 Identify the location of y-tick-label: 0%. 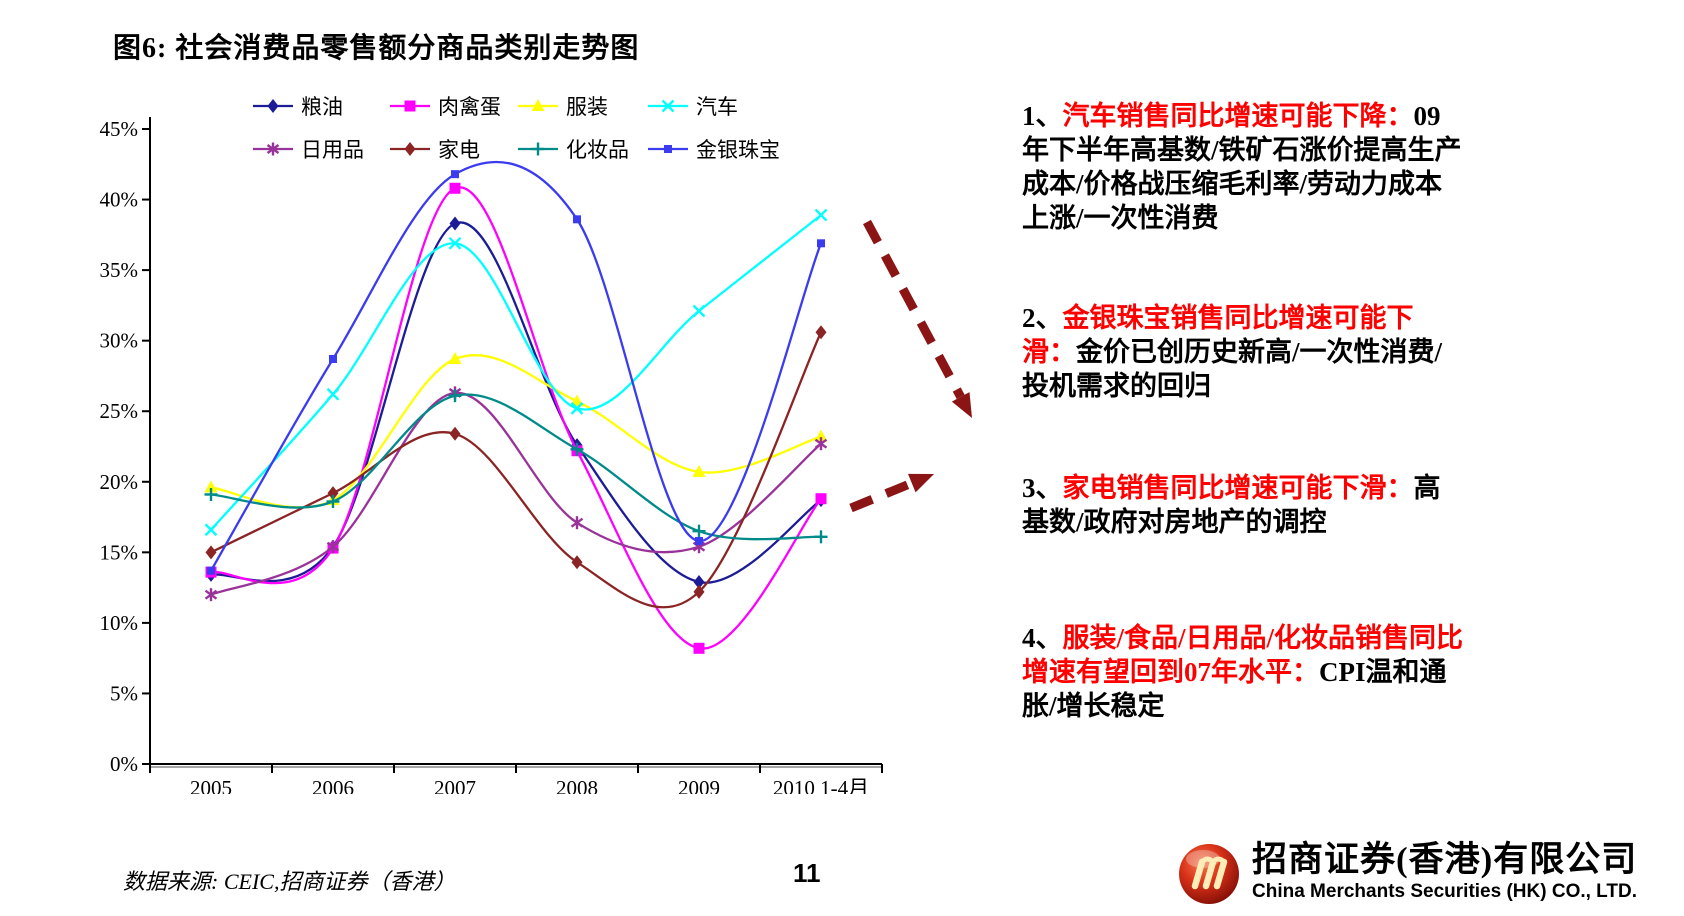
(124, 764).